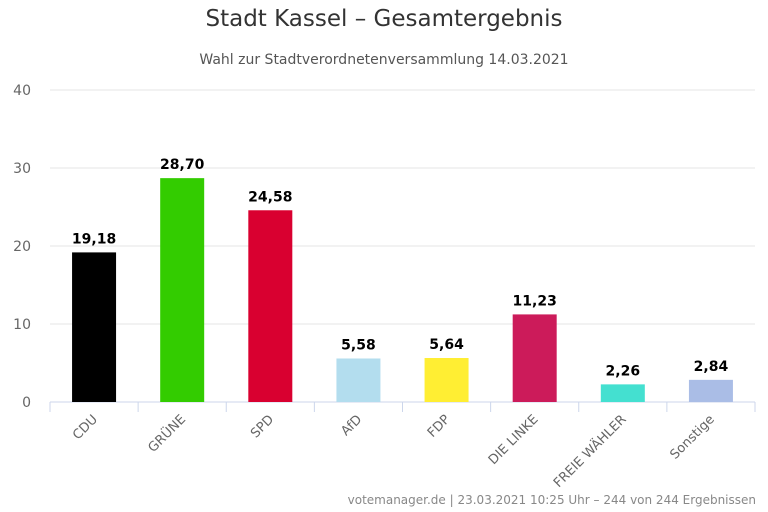  I want to click on data-label: 19,18, so click(94, 239).